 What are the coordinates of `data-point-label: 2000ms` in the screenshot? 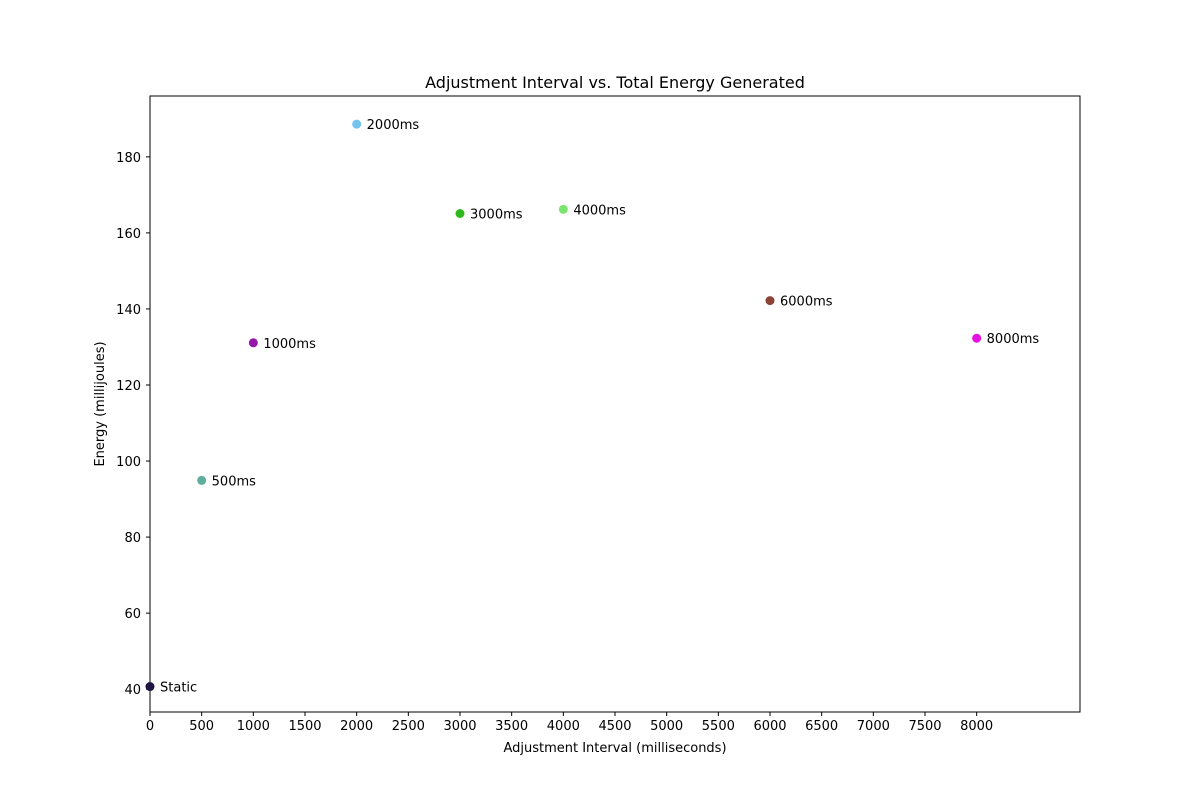 It's located at (393, 125).